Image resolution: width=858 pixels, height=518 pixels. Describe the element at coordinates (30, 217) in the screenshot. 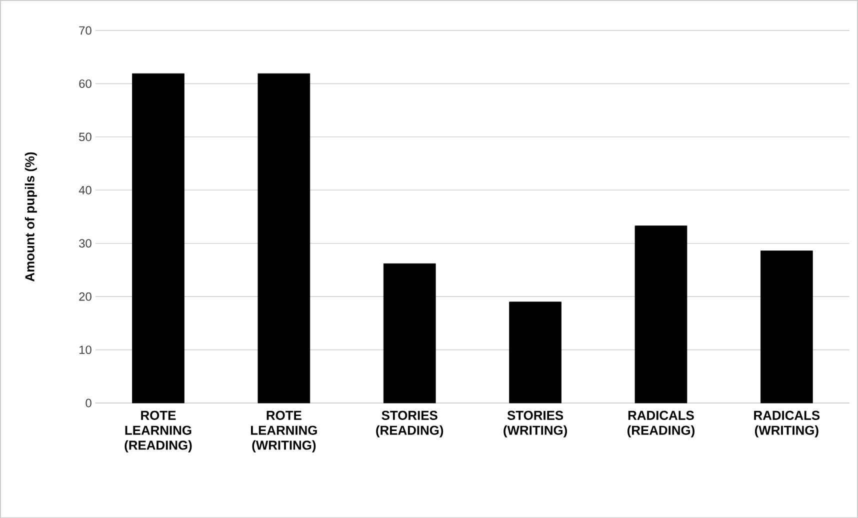

I see `y-axis-title: Amount of pupils (%)` at that location.